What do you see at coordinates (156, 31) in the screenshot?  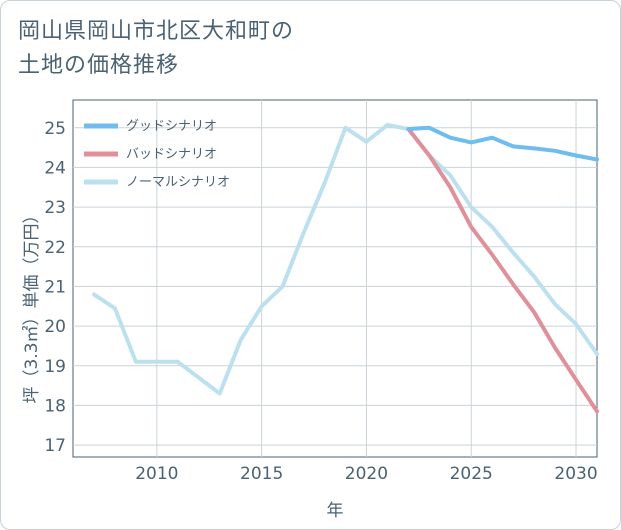 I see `chart-title-line-1: 岡山県岡山市北区大和町の` at bounding box center [156, 31].